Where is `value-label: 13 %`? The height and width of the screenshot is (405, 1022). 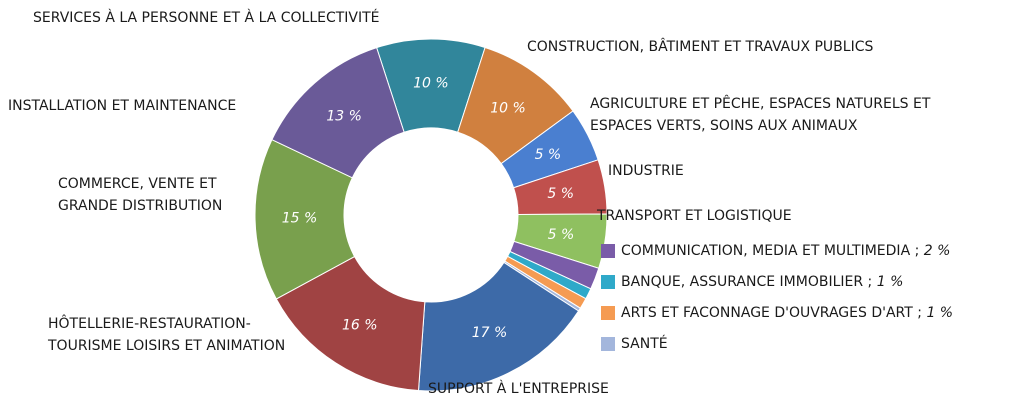 value-label: 13 % is located at coordinates (344, 116).